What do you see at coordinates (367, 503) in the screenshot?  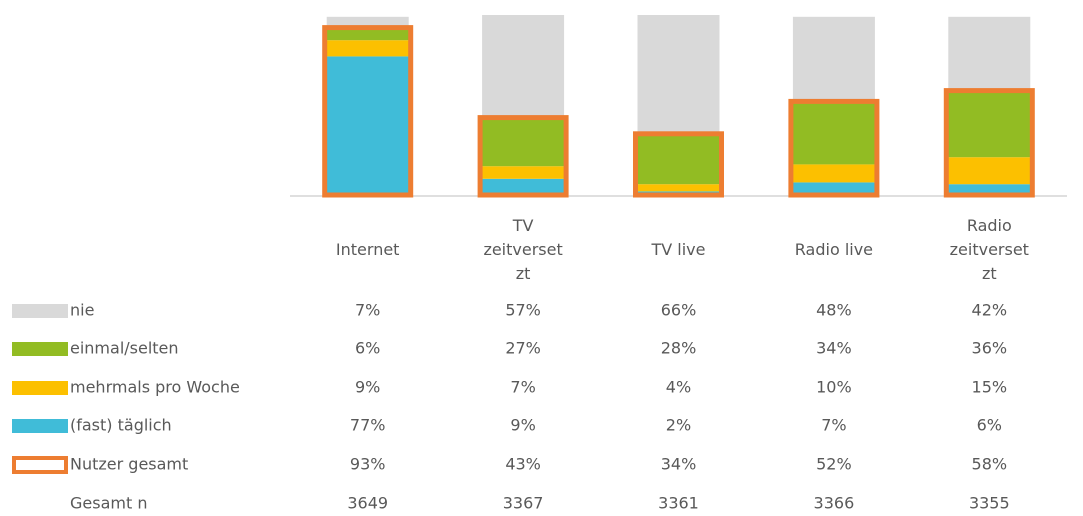 I see `table-cell: 3649` at bounding box center [367, 503].